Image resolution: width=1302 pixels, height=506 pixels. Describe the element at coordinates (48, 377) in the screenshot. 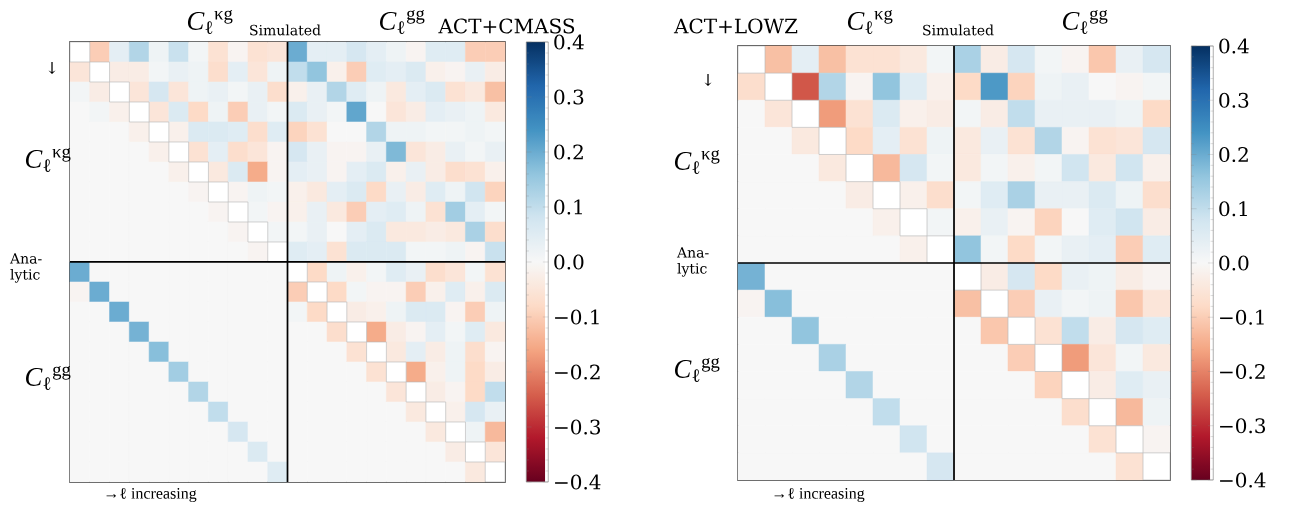

I see `annotation: C$_{ℓ}$gg` at that location.